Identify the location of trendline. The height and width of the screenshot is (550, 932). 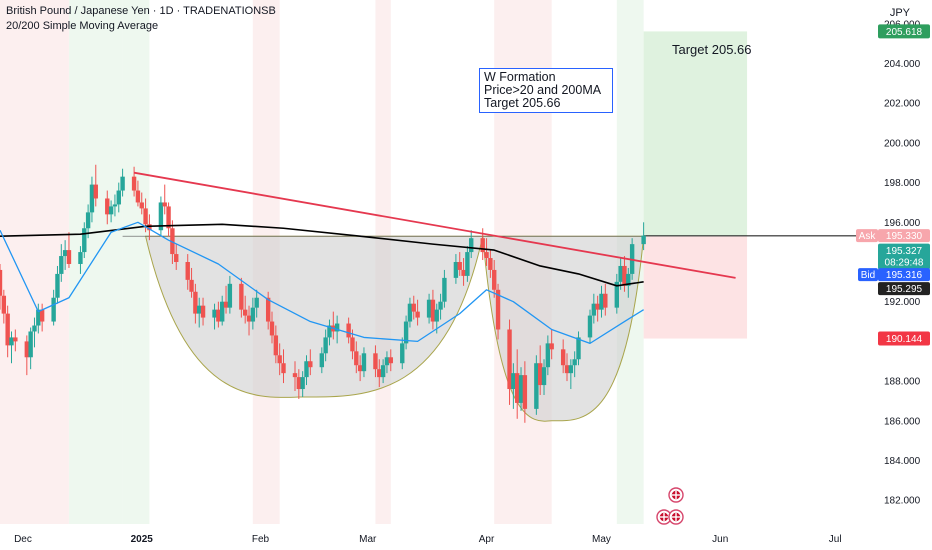
(434, 225).